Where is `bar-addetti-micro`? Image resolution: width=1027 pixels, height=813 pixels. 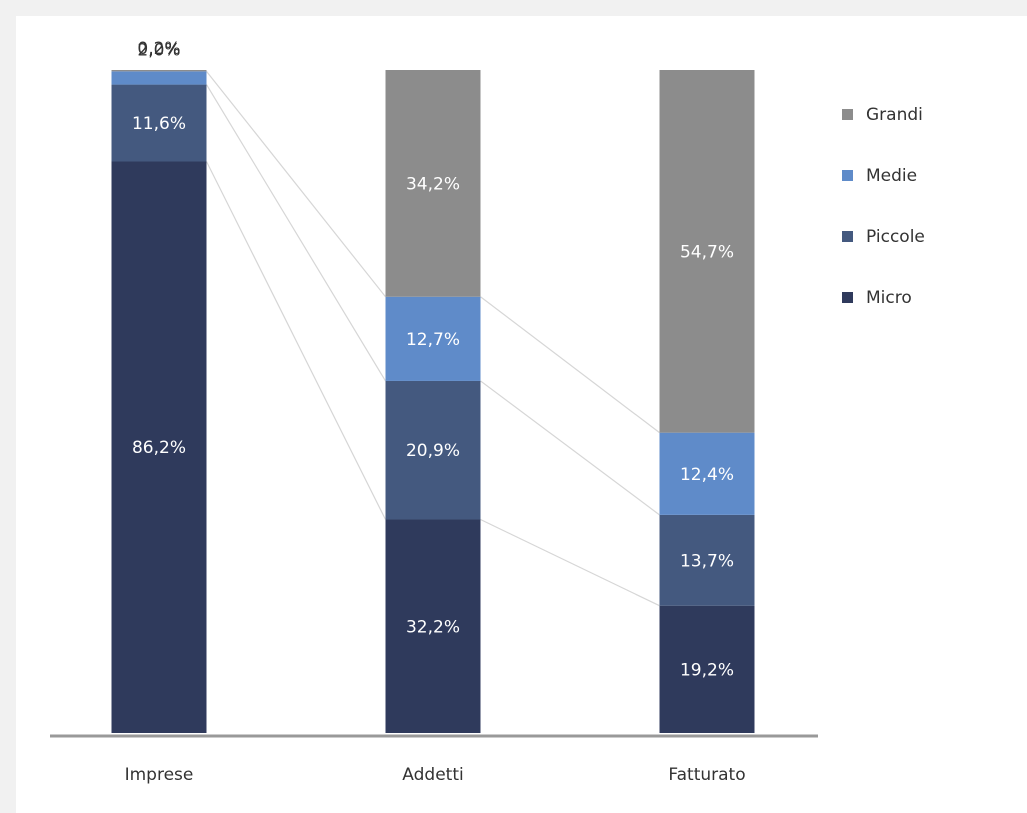
bar-addetti-micro is located at coordinates (433, 626).